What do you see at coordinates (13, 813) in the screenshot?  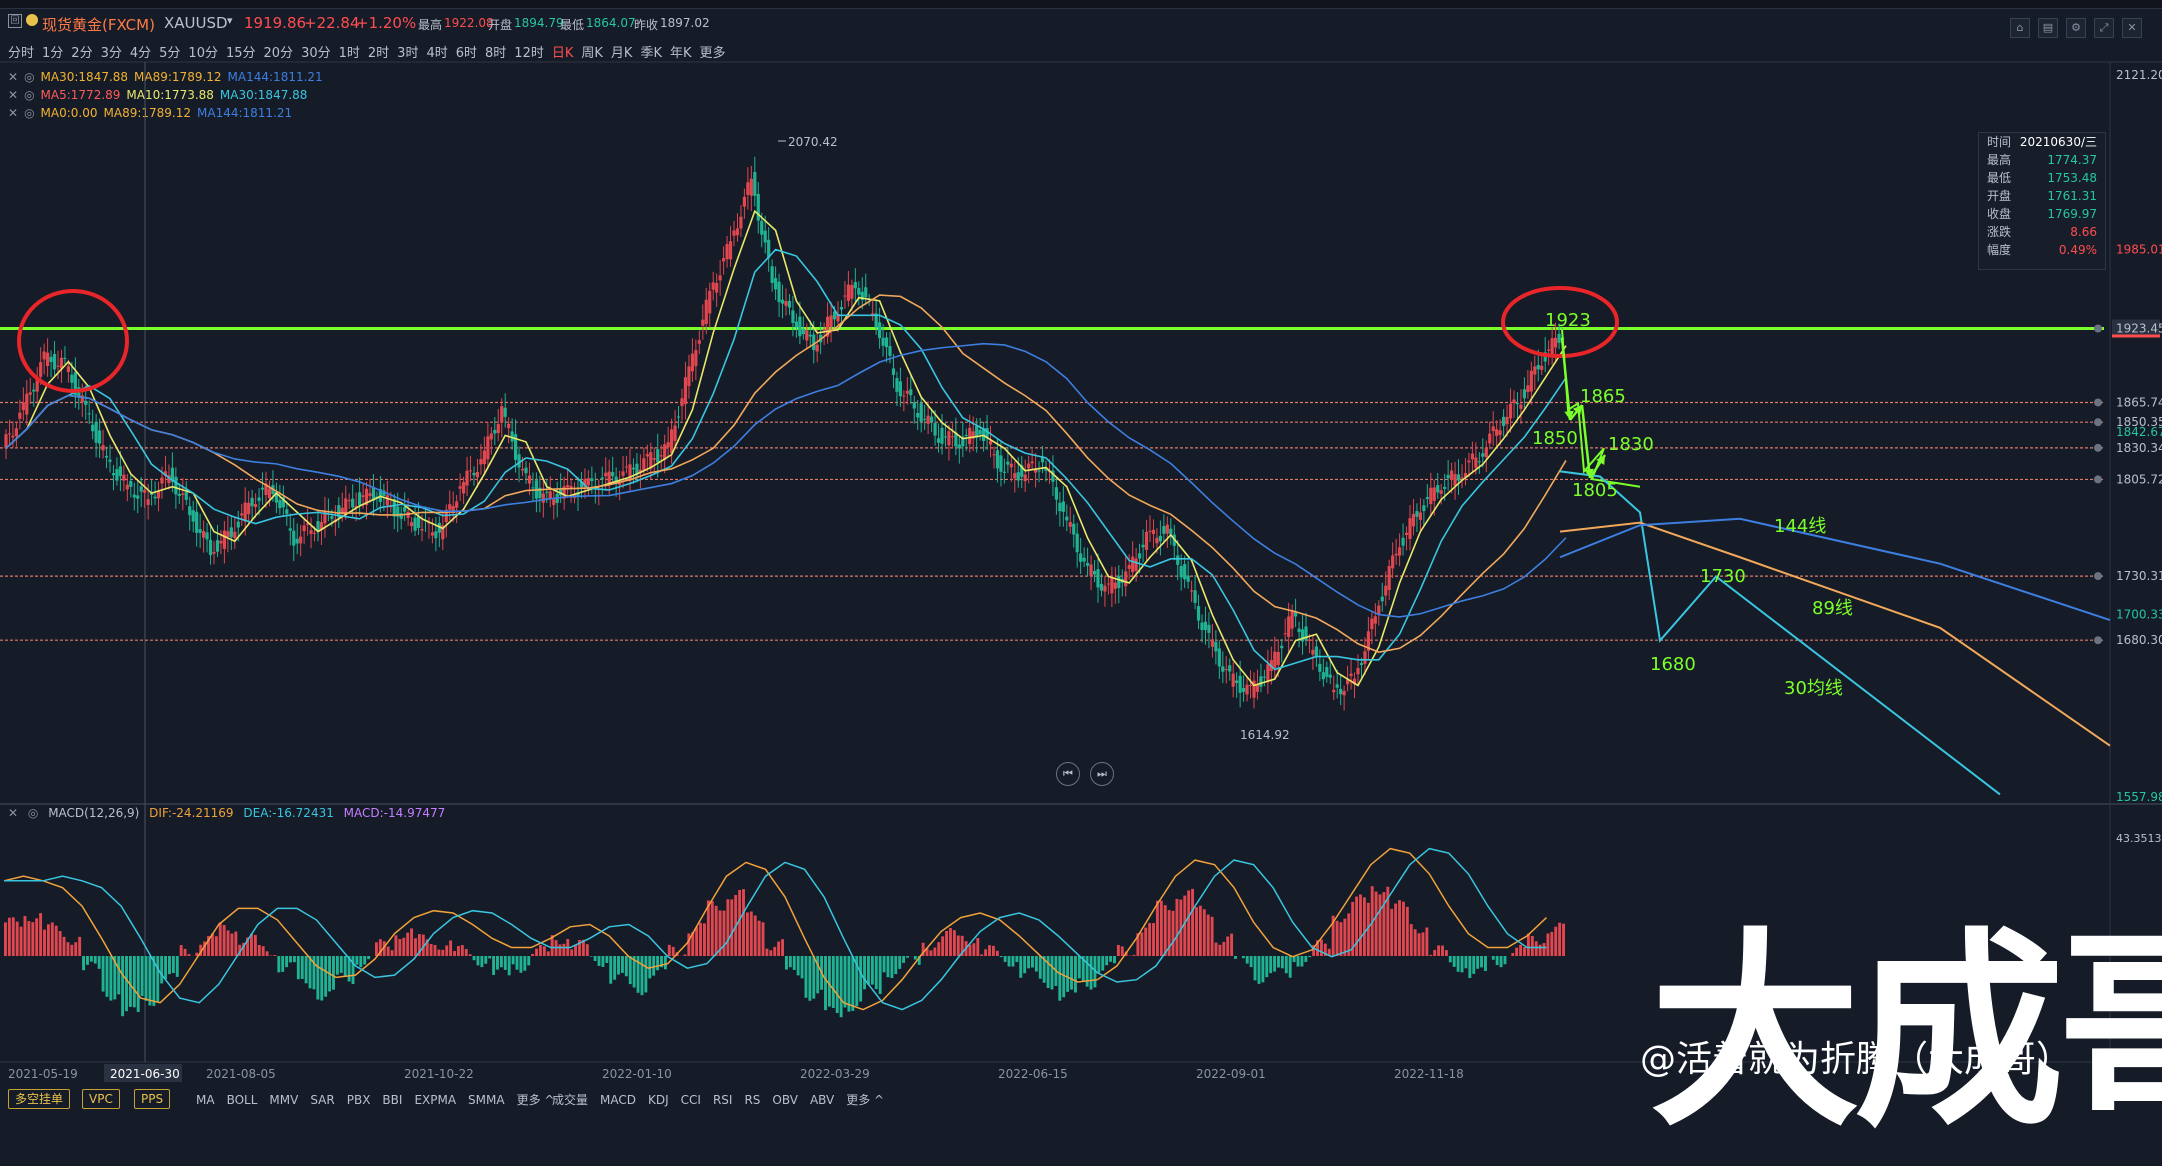 I see `close-icon: ✕` at bounding box center [13, 813].